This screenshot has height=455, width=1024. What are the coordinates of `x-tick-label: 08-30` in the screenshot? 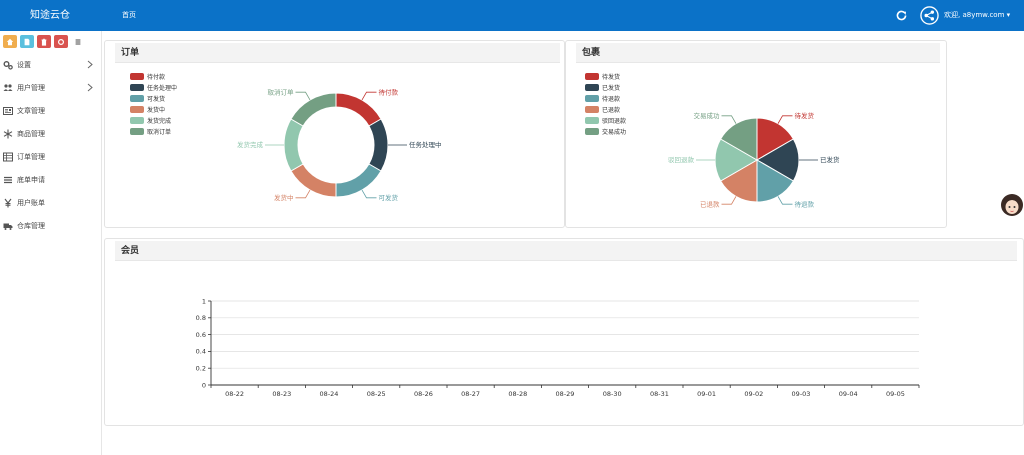 It's located at (612, 394).